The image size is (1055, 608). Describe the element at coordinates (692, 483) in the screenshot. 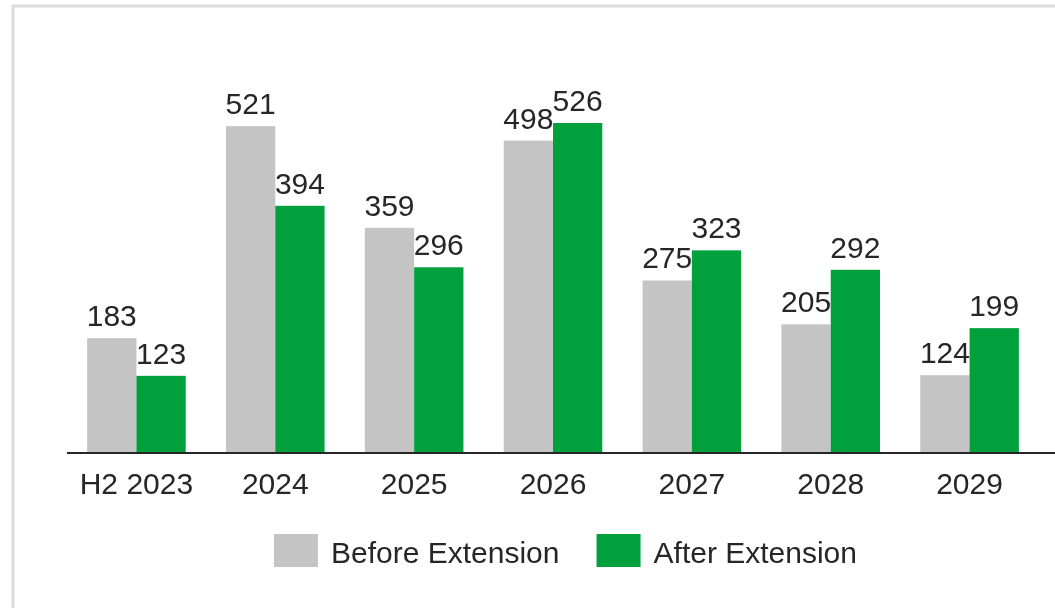

I see `x-tick-label: 2027` at that location.